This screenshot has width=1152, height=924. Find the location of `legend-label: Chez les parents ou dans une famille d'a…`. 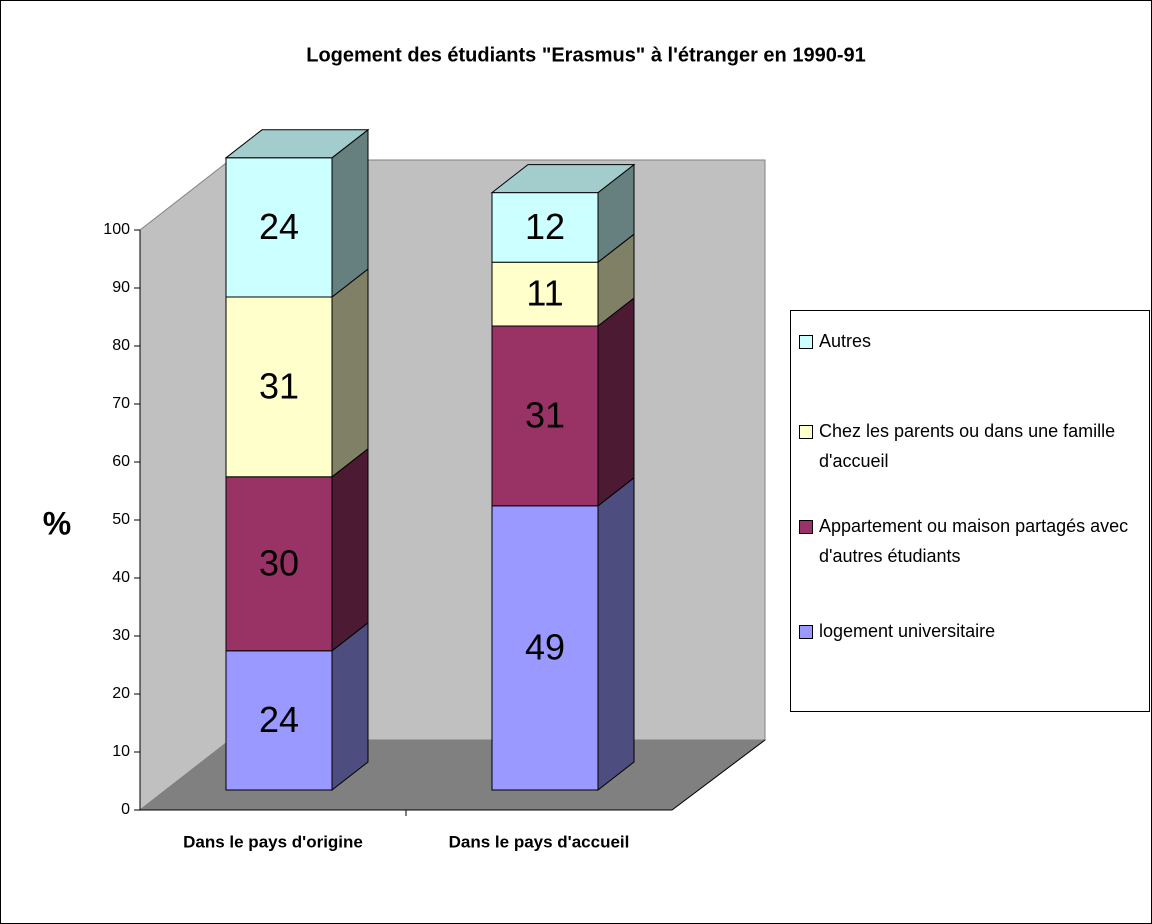

legend-label: Chez les parents ou dans une famille d'a… is located at coordinates (967, 446).